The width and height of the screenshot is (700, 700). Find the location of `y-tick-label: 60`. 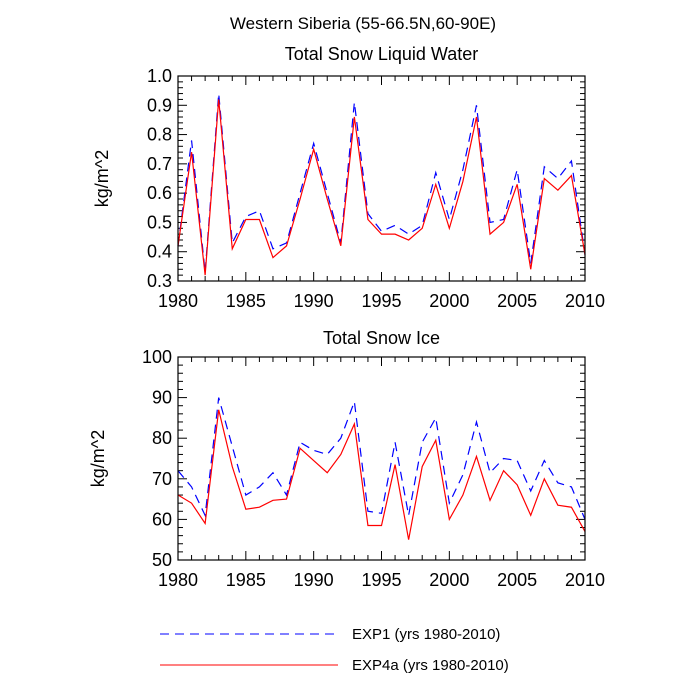

y-tick-label: 60 is located at coordinates (162, 519).